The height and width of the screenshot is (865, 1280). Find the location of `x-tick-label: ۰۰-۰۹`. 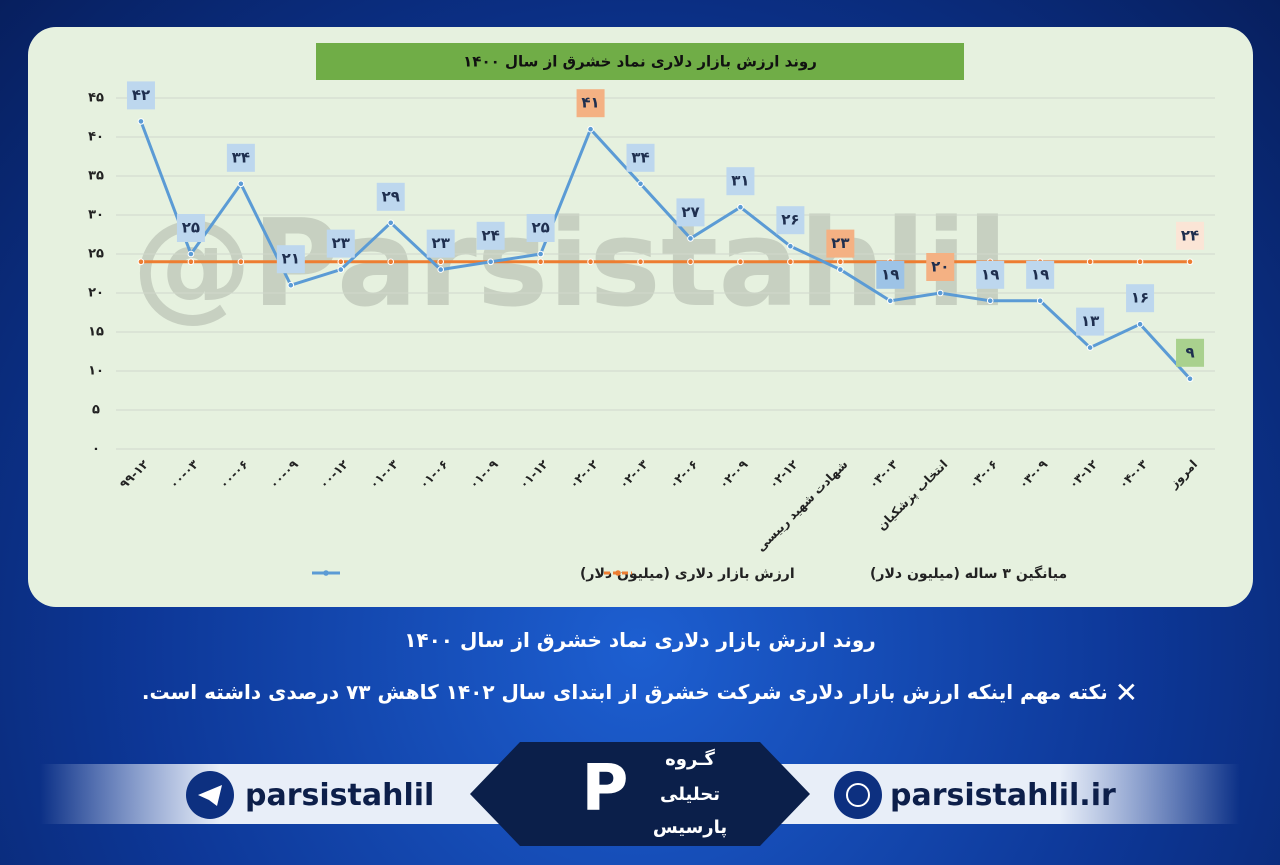

x-tick-label: ۰۰-۰۹ is located at coordinates (284, 474).